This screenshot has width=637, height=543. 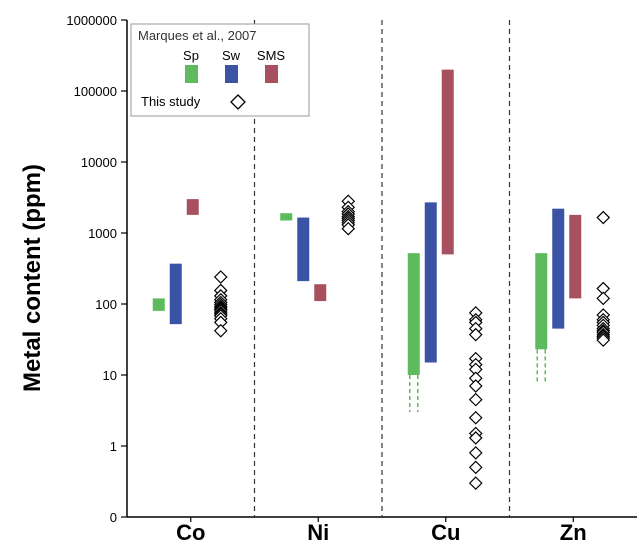 I want to click on y-tick-label: 1000, so click(x=102, y=233).